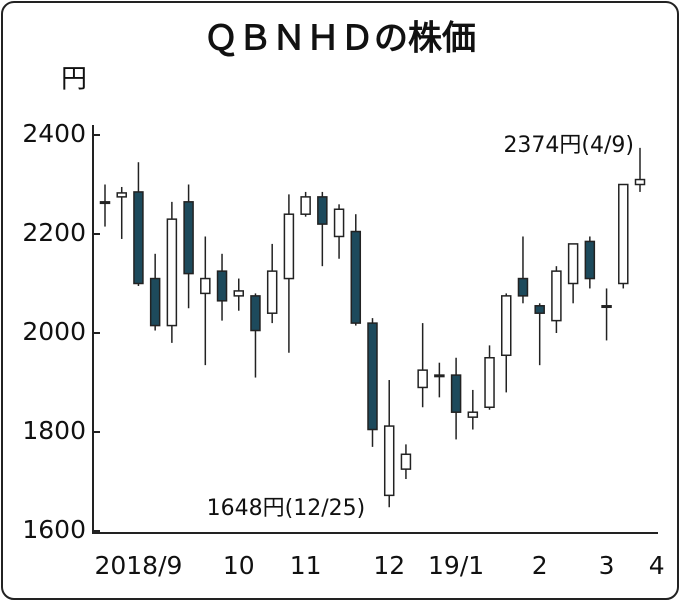 The height and width of the screenshot is (605, 680). I want to click on x-tick-label: 3, so click(607, 565).